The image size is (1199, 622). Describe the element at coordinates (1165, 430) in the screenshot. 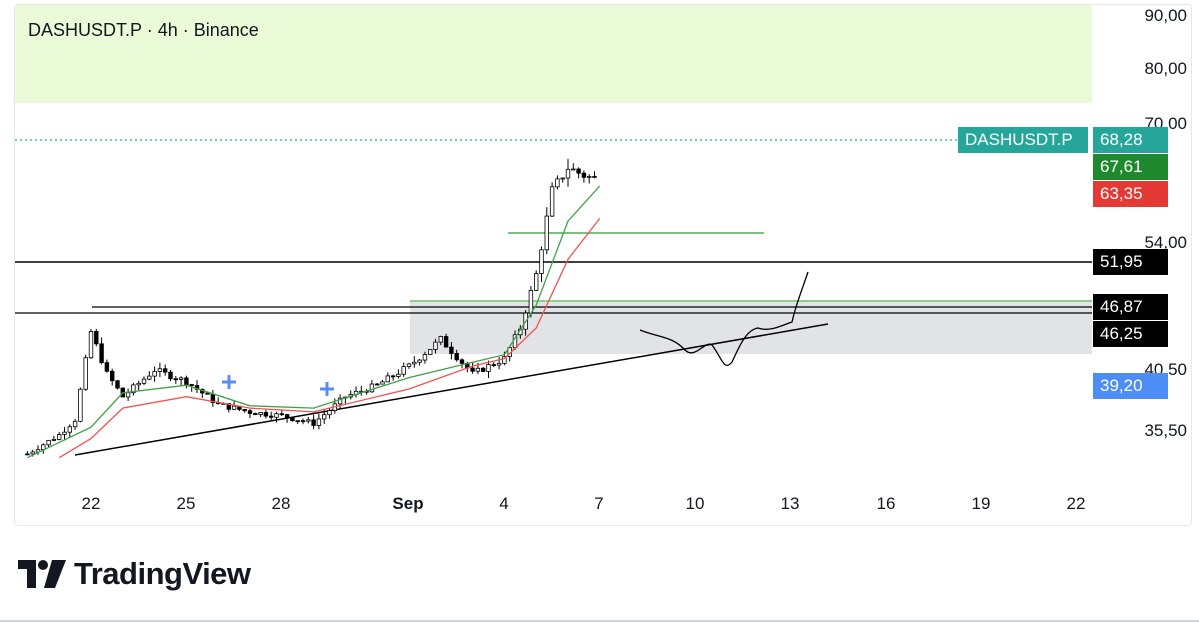

I see `price-tick: 35,50` at that location.